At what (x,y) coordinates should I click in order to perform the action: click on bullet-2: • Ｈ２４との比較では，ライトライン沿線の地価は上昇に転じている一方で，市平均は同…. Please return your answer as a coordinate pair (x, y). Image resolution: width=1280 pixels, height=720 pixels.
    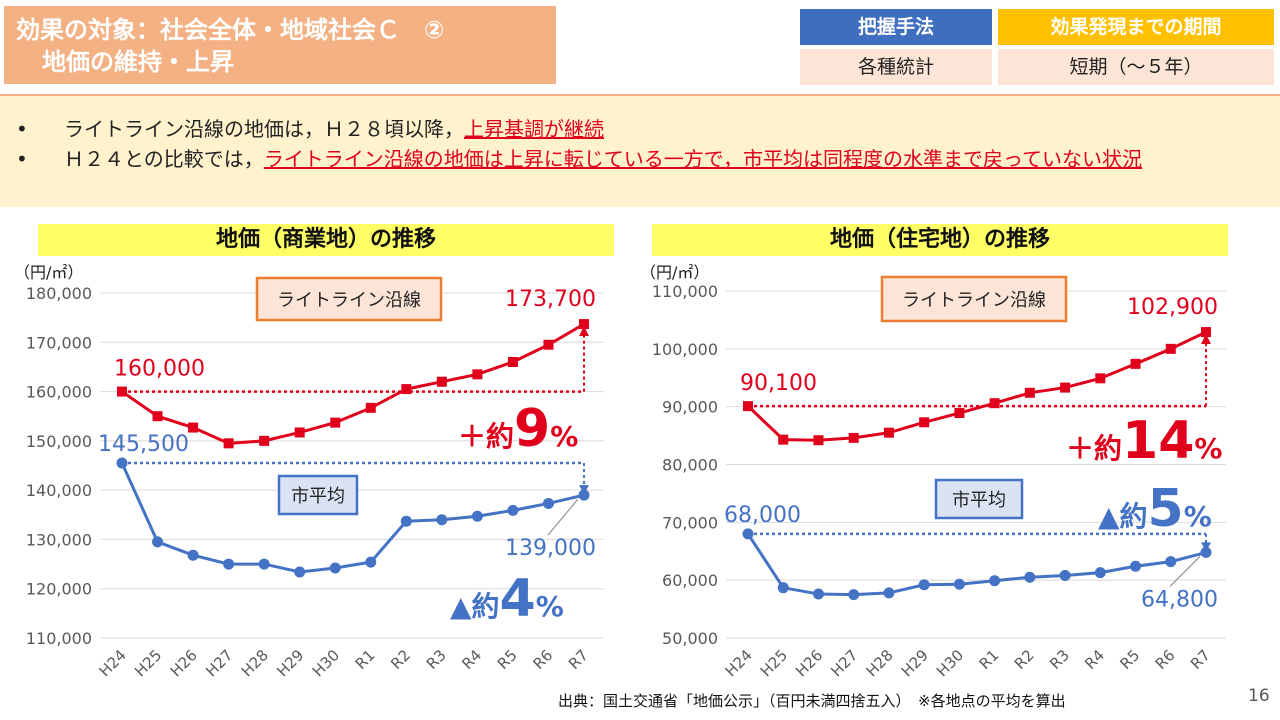
    Looking at the image, I should click on (641, 159).